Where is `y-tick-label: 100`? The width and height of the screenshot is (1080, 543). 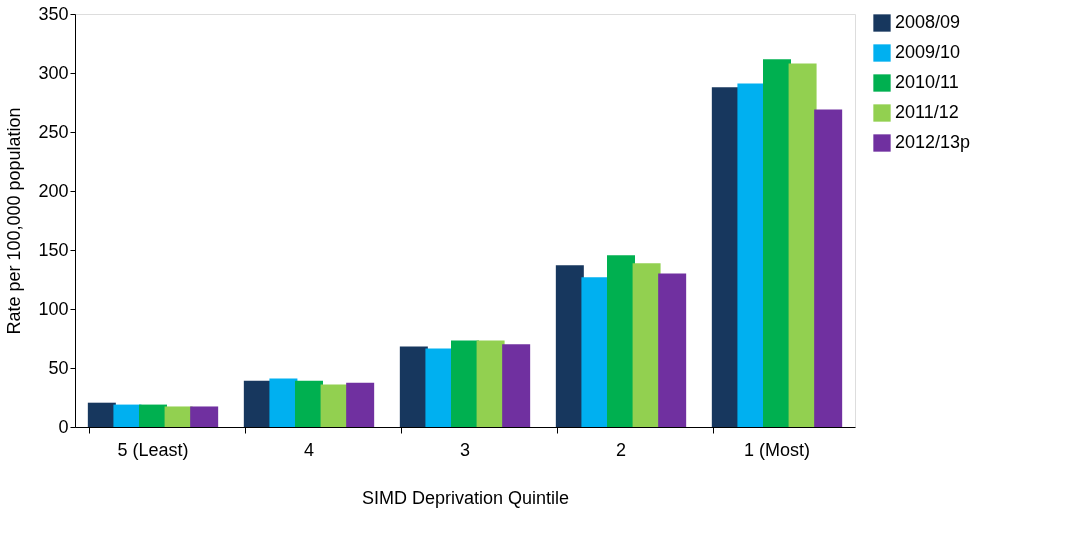
y-tick-label: 100 is located at coordinates (53, 308).